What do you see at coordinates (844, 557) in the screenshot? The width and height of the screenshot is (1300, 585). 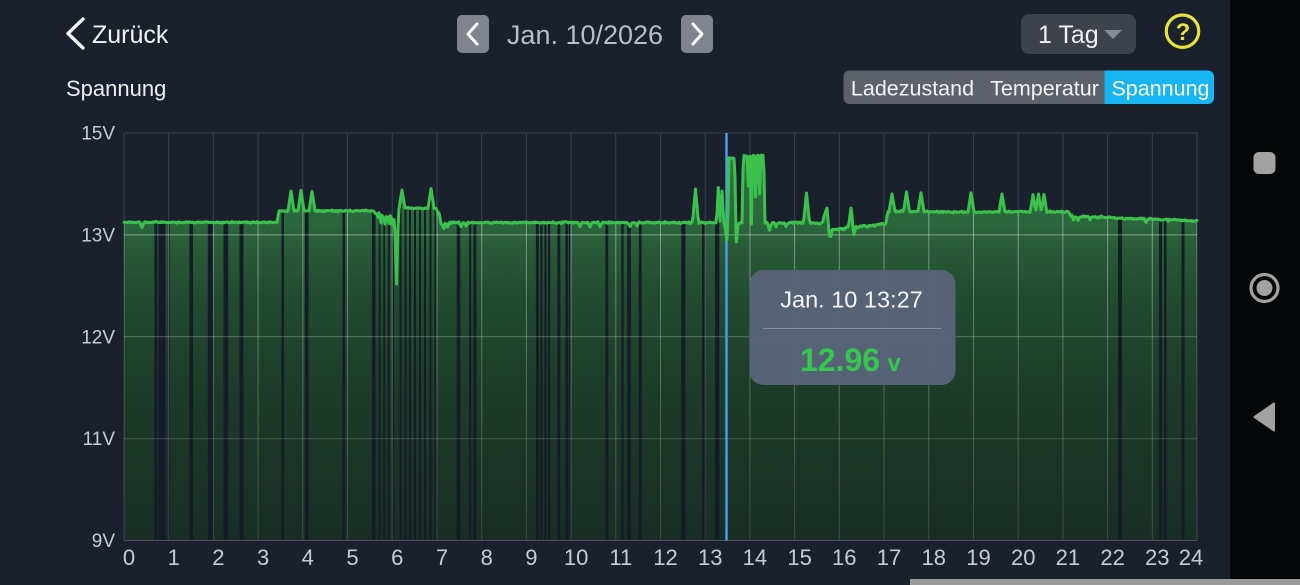 I see `svg-text: 16` at bounding box center [844, 557].